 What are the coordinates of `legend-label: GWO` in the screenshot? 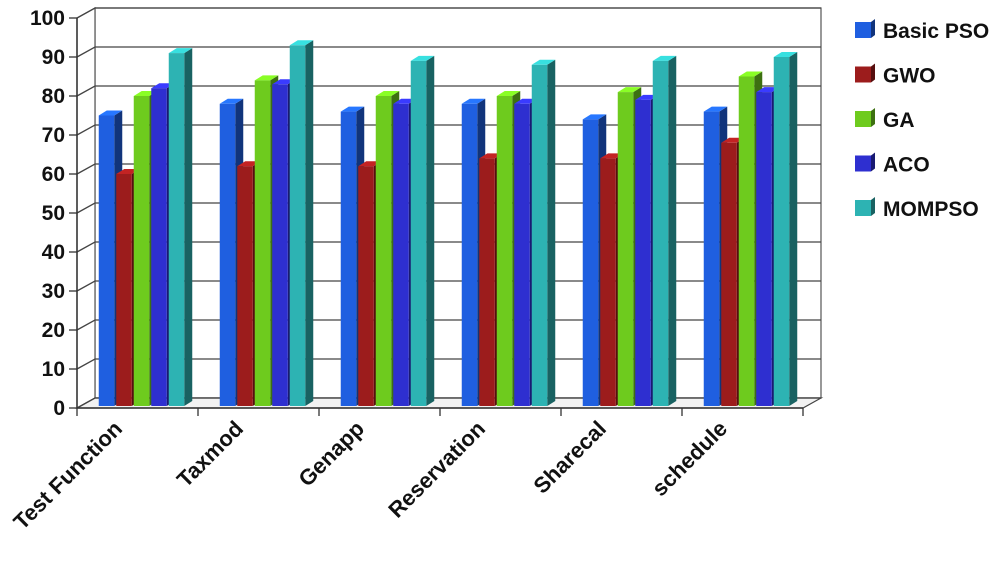 It's located at (909, 76).